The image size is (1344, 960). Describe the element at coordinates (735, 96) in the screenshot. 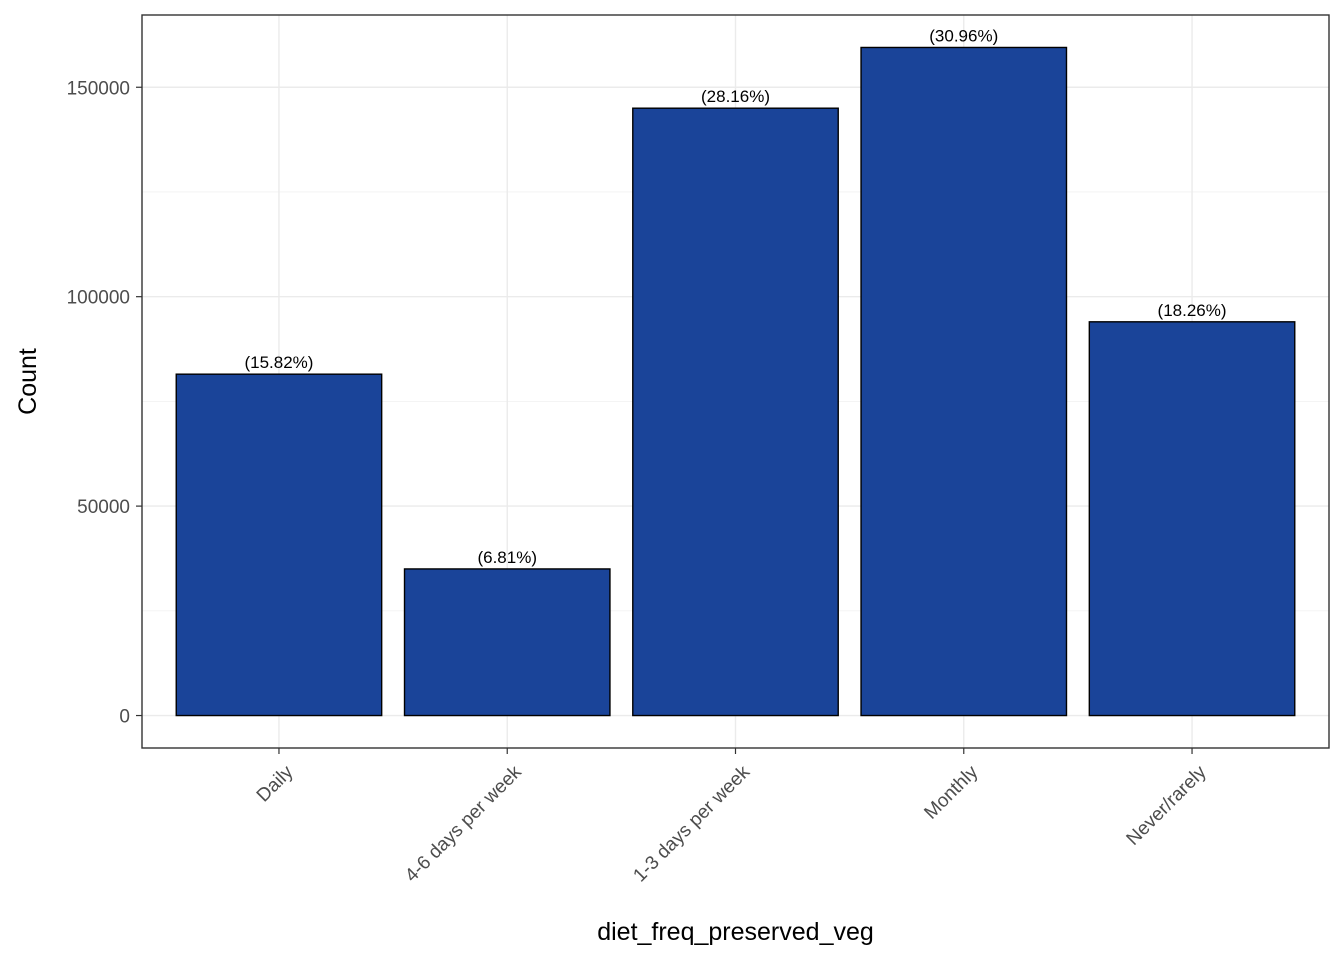

I see `bar-value-label: (28.16%)` at that location.